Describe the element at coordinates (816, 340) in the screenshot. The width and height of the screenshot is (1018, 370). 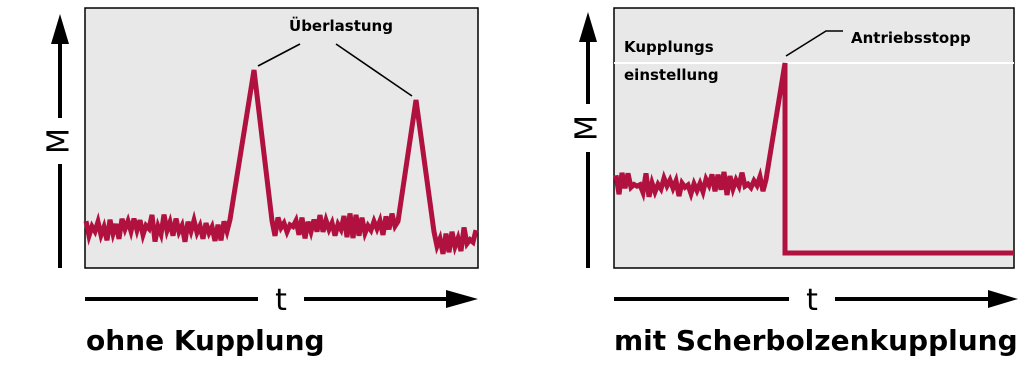
I see `right-caption: mit Scherbolzenkupplung` at that location.